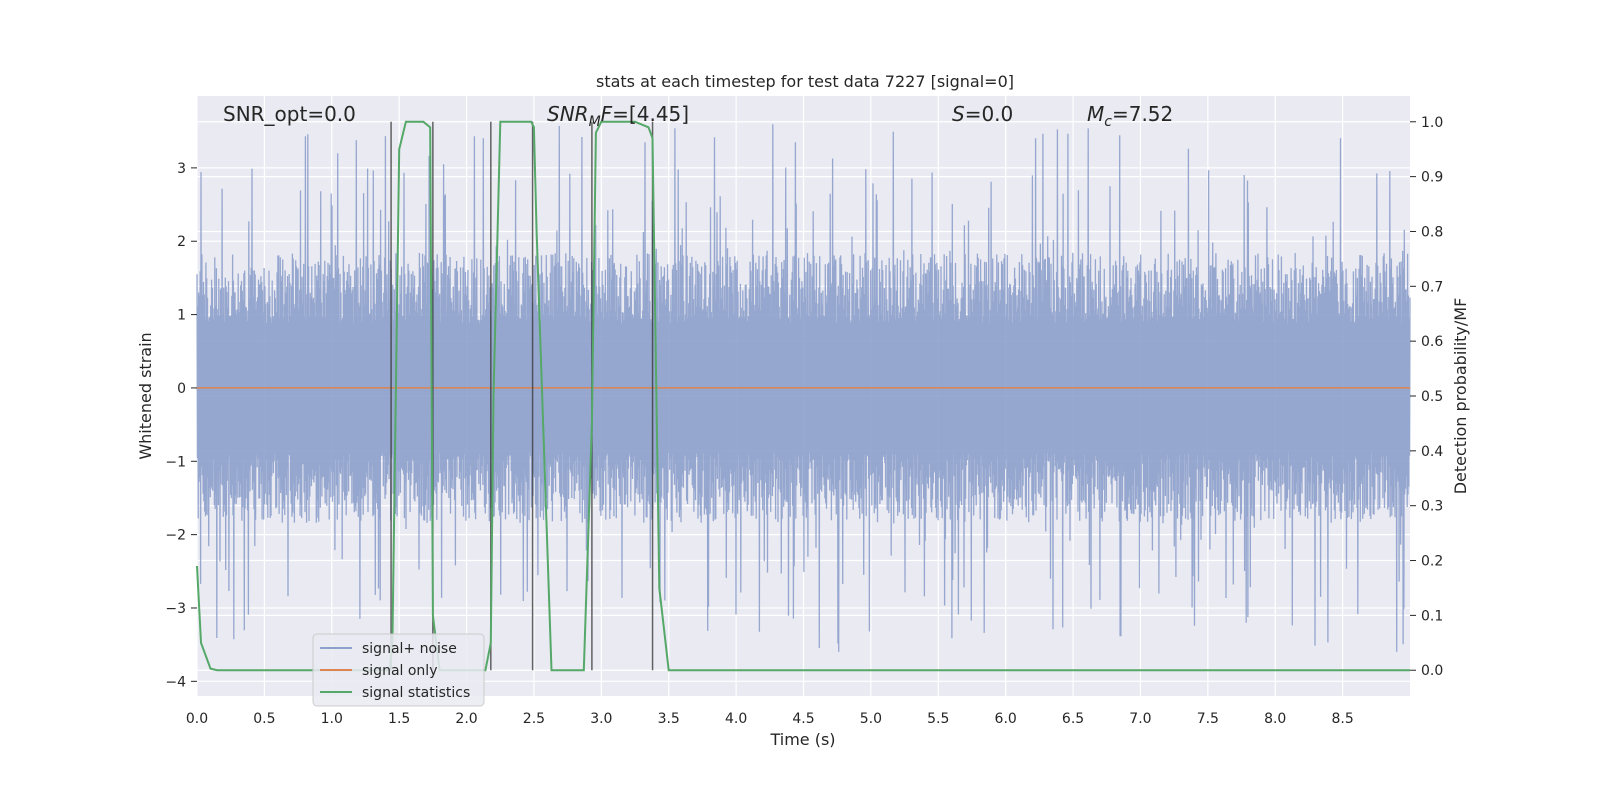  I want to click on mc-value: =7.52, so click(1142, 114).